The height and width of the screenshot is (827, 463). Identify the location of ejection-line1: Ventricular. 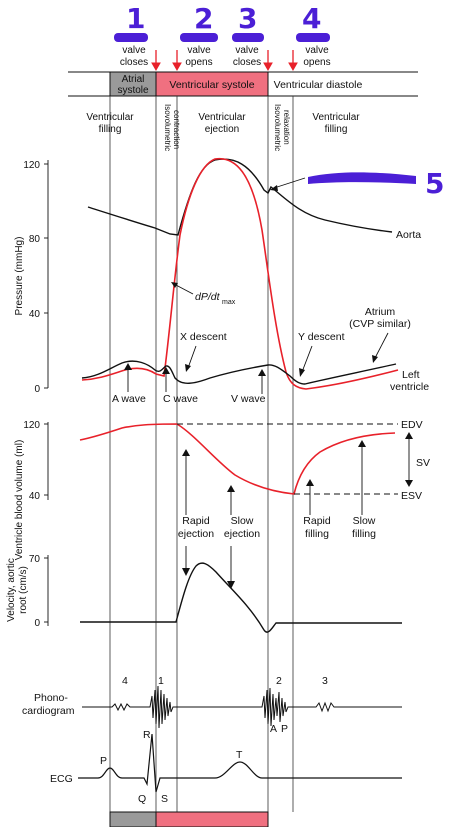
(222, 117).